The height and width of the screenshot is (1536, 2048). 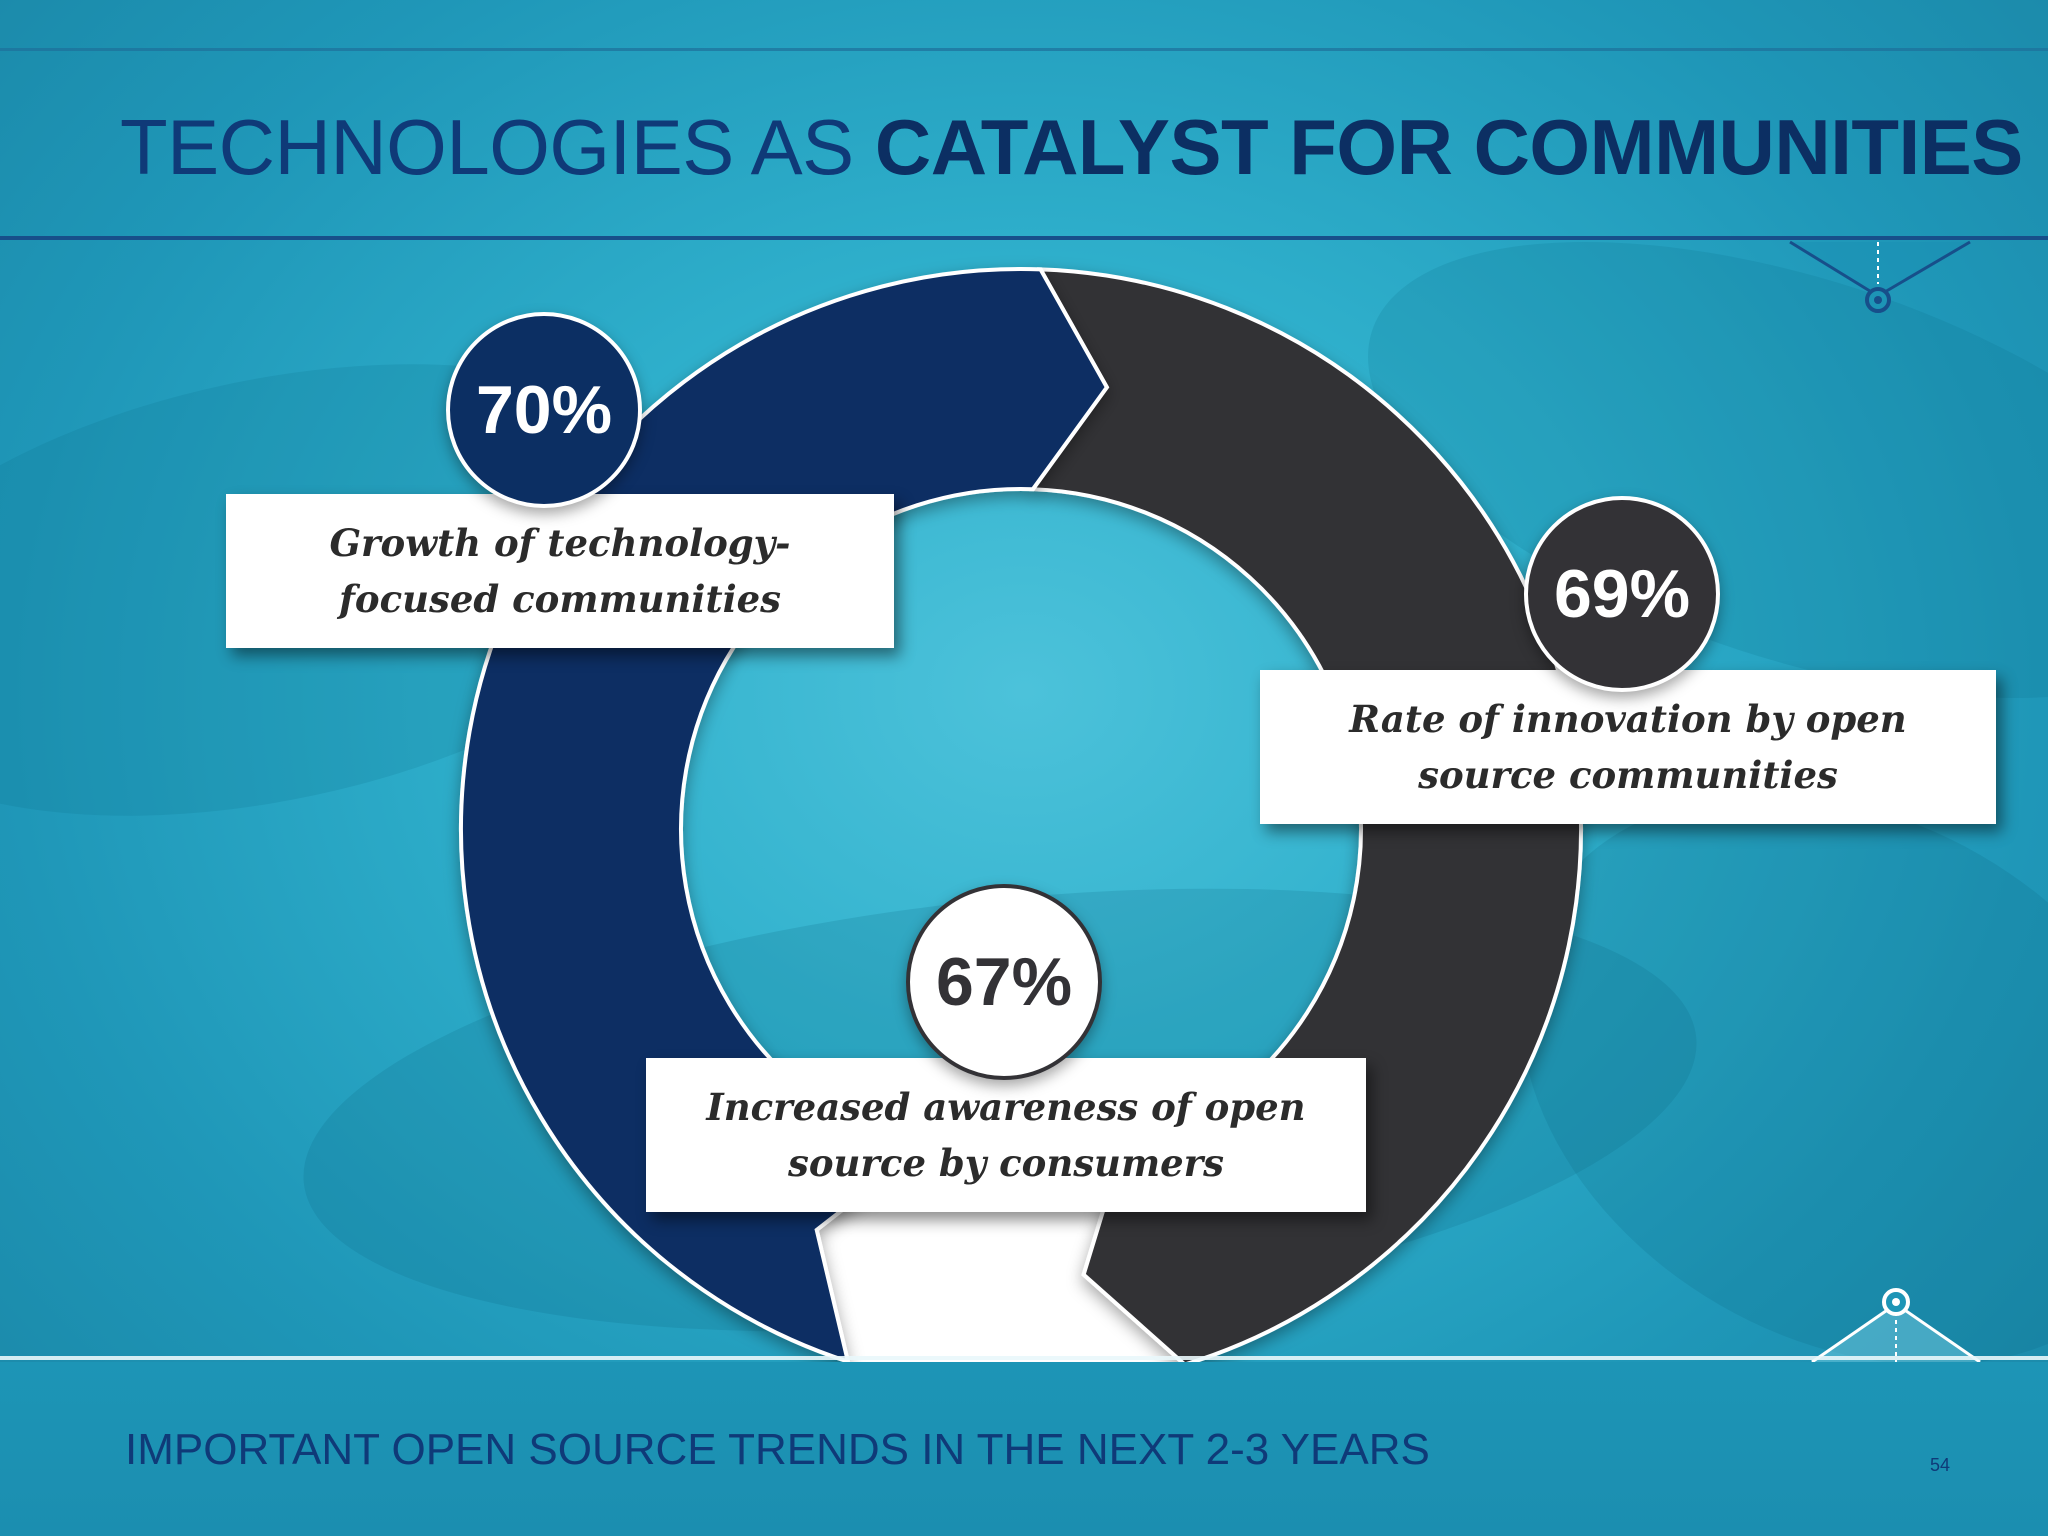 What do you see at coordinates (1448, 147) in the screenshot?
I see `title-bold: CATALYST FOR COMMUNITIES` at bounding box center [1448, 147].